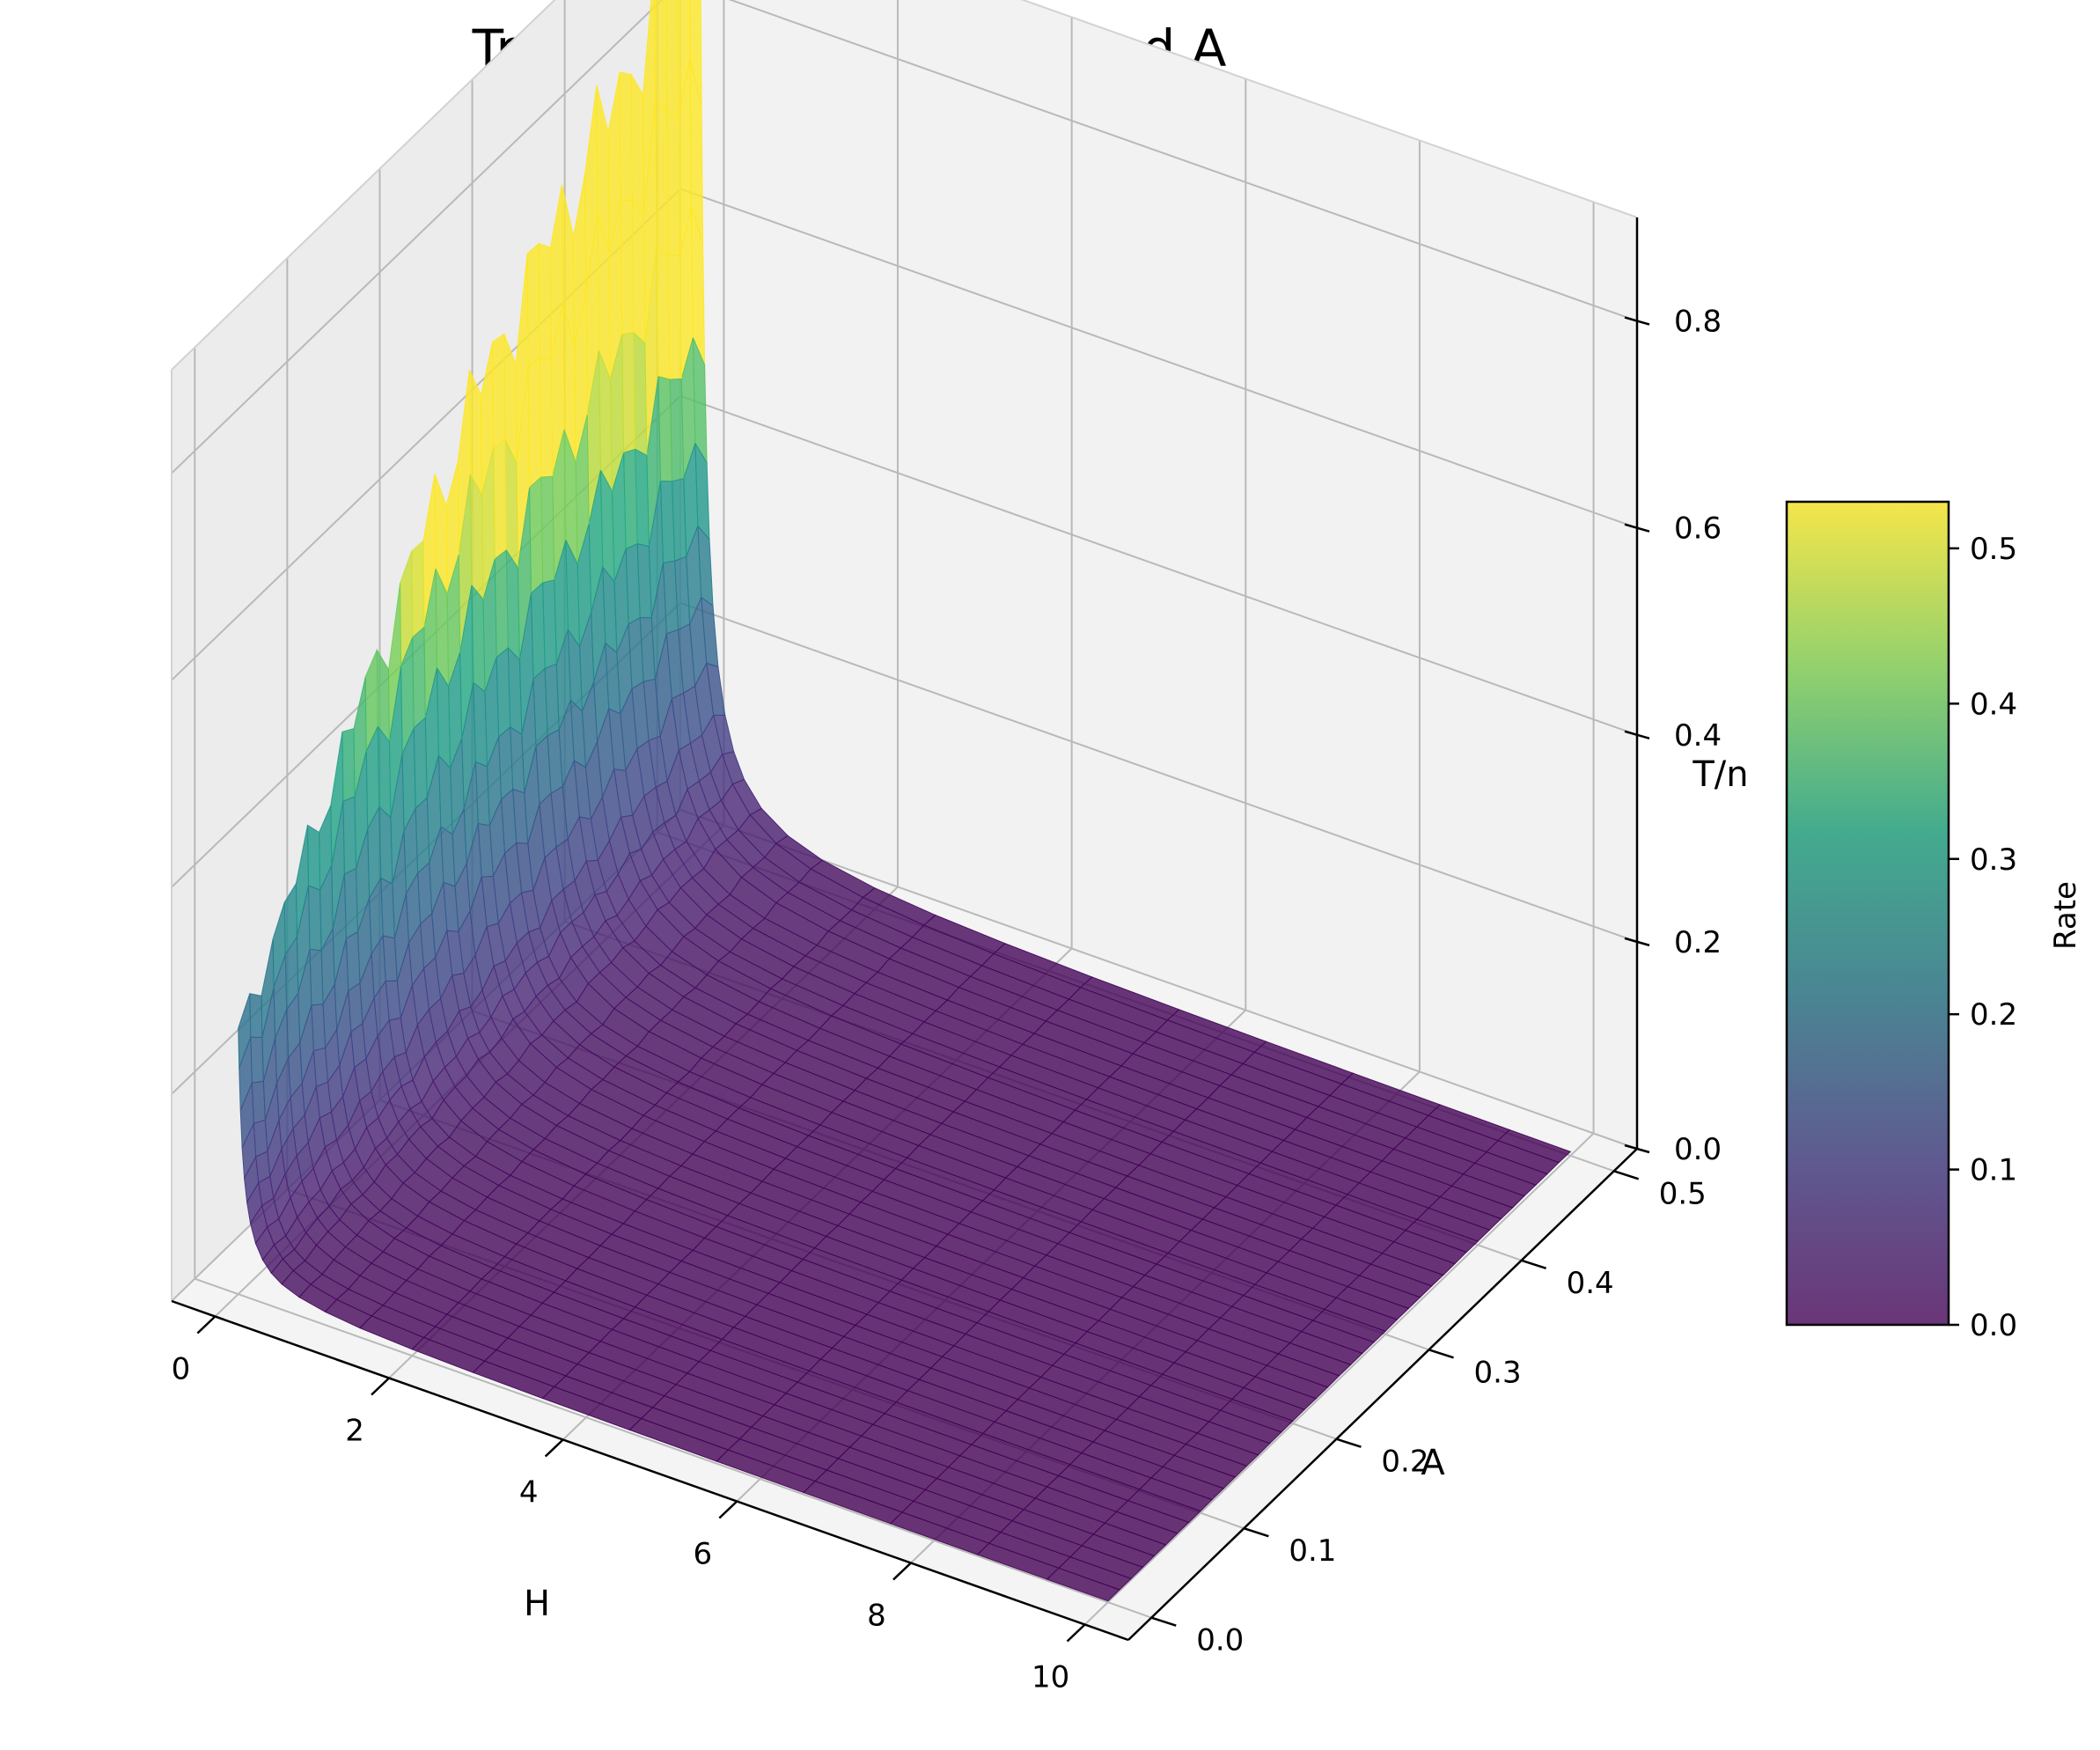 The width and height of the screenshot is (2100, 1750). I want to click on y-axis-line, so click(1382, 1394).